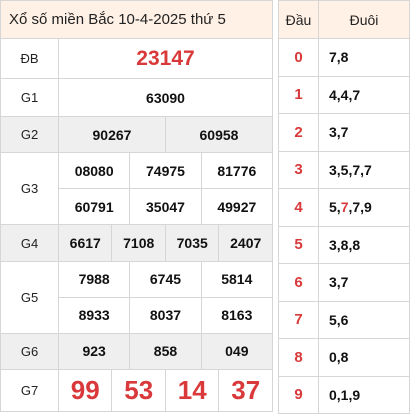 The image size is (411, 414). What do you see at coordinates (298, 282) in the screenshot?
I see `head-digit: 6` at bounding box center [298, 282].